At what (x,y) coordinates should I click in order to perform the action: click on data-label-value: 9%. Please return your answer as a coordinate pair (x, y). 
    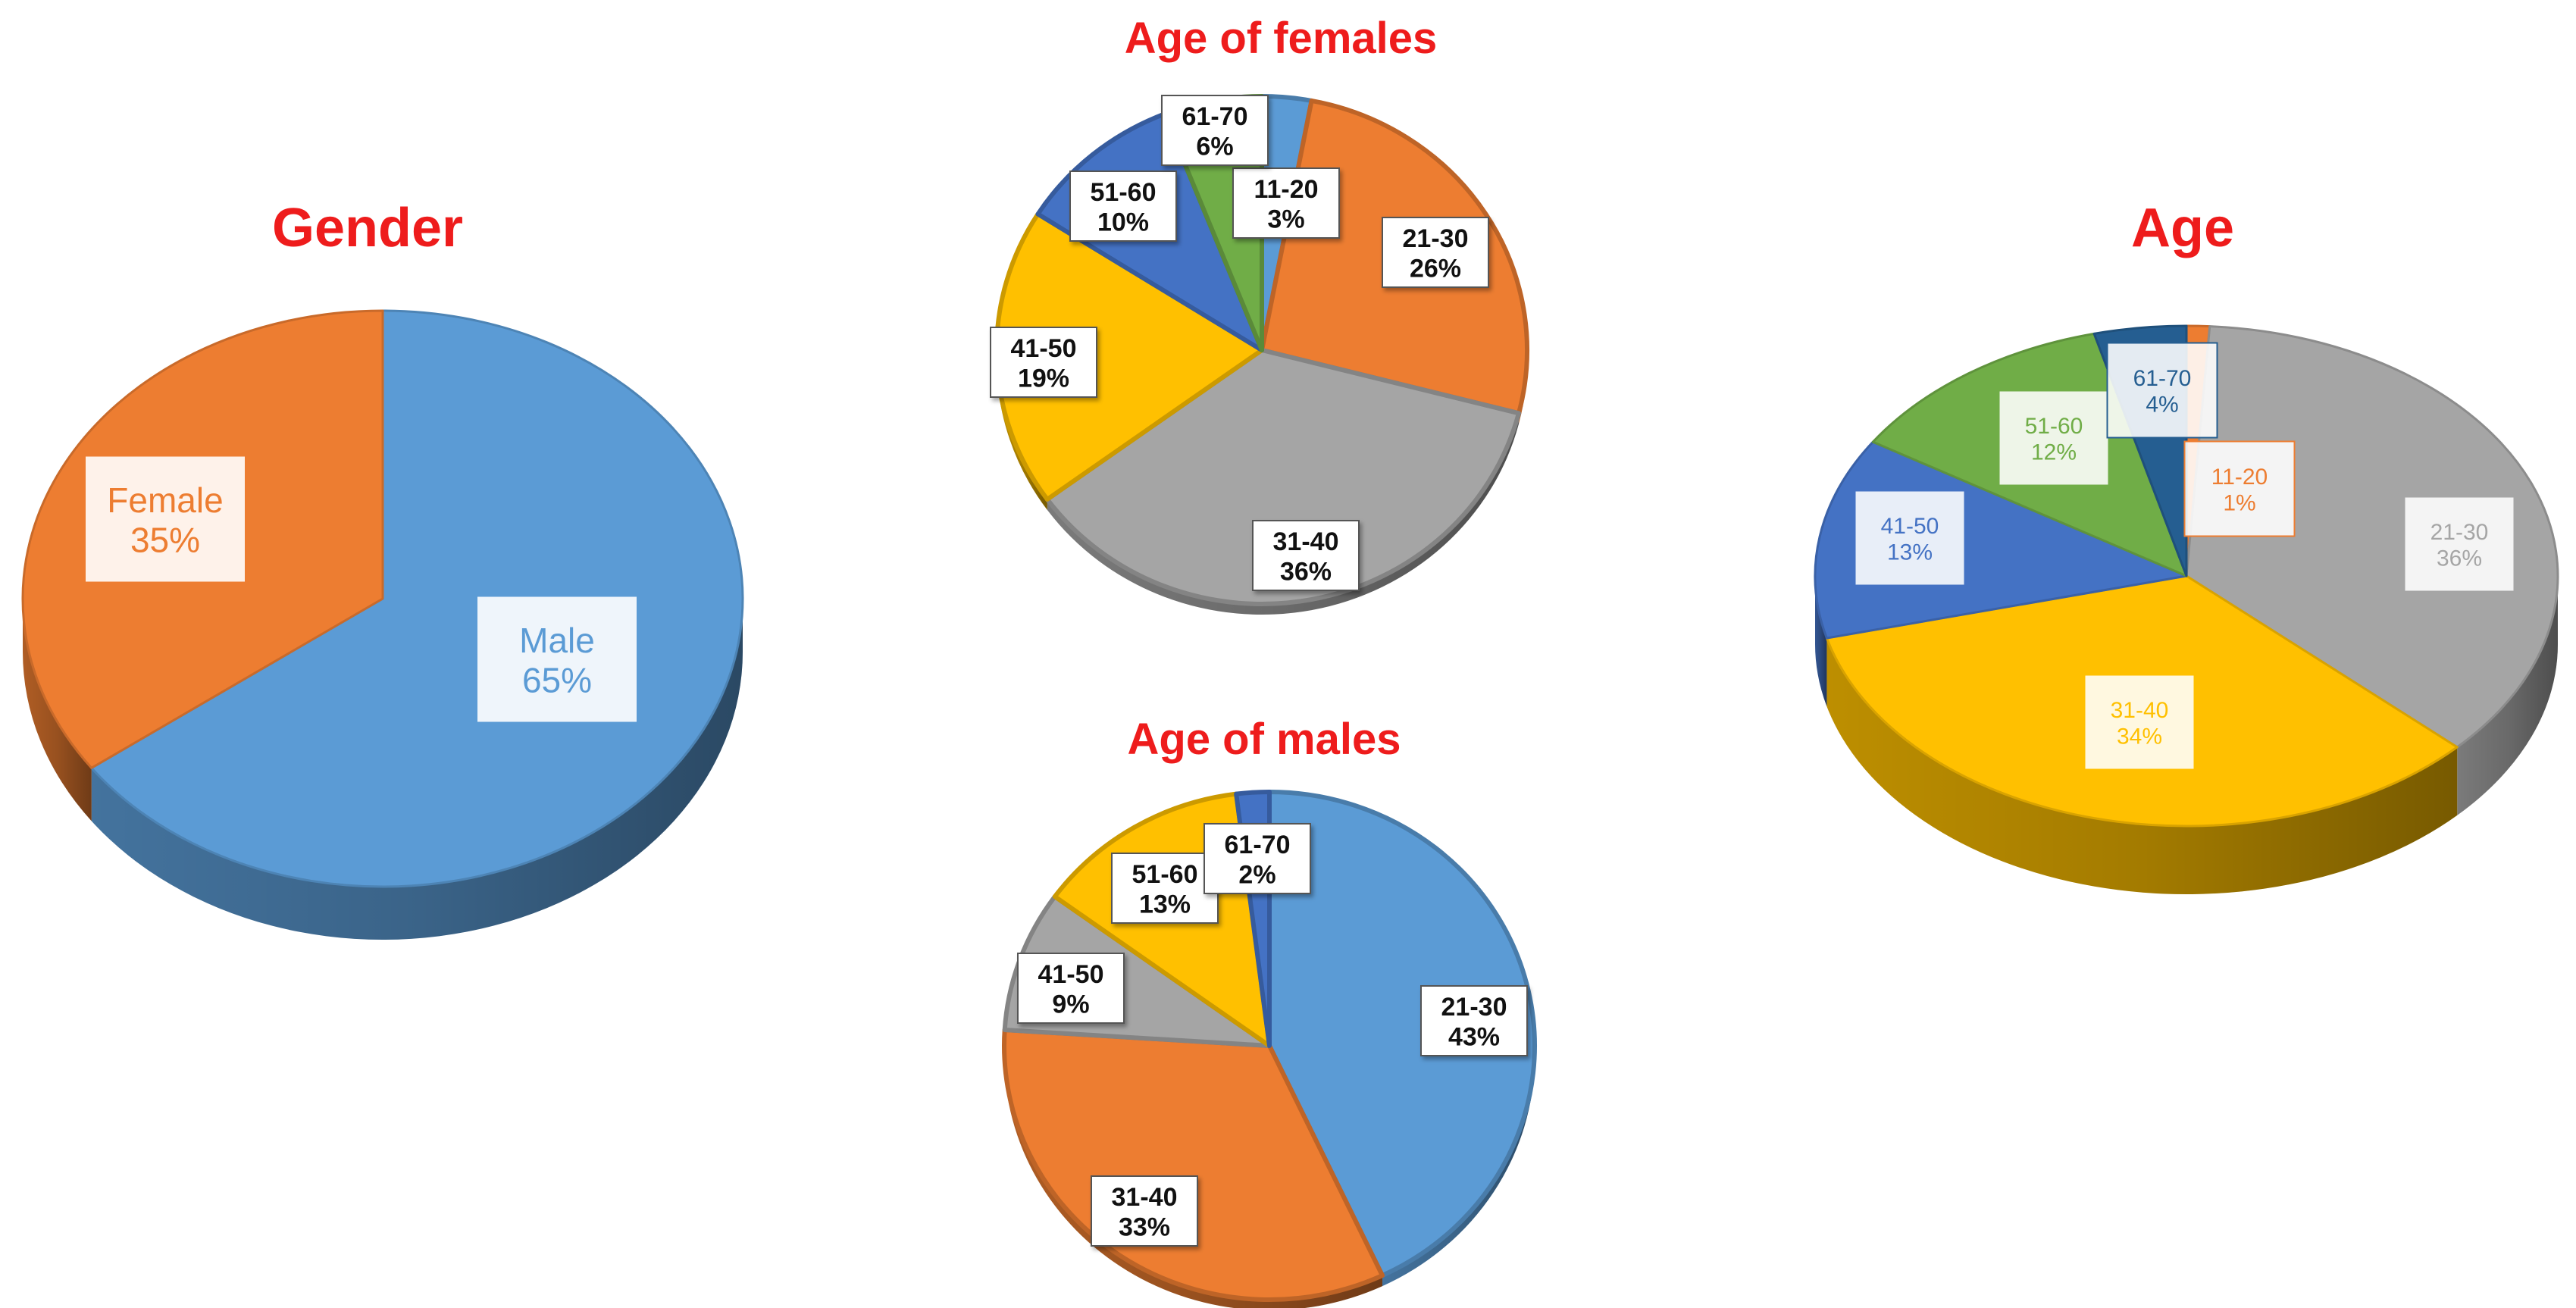
    Looking at the image, I should click on (1070, 1004).